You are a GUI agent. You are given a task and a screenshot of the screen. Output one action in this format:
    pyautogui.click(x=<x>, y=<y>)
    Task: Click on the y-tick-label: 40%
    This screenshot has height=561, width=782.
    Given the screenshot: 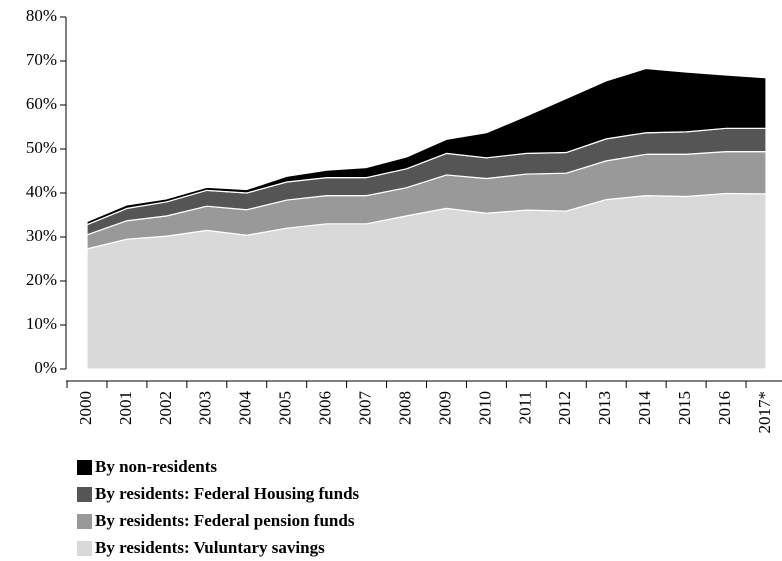 What is the action you would take?
    pyautogui.click(x=41, y=191)
    